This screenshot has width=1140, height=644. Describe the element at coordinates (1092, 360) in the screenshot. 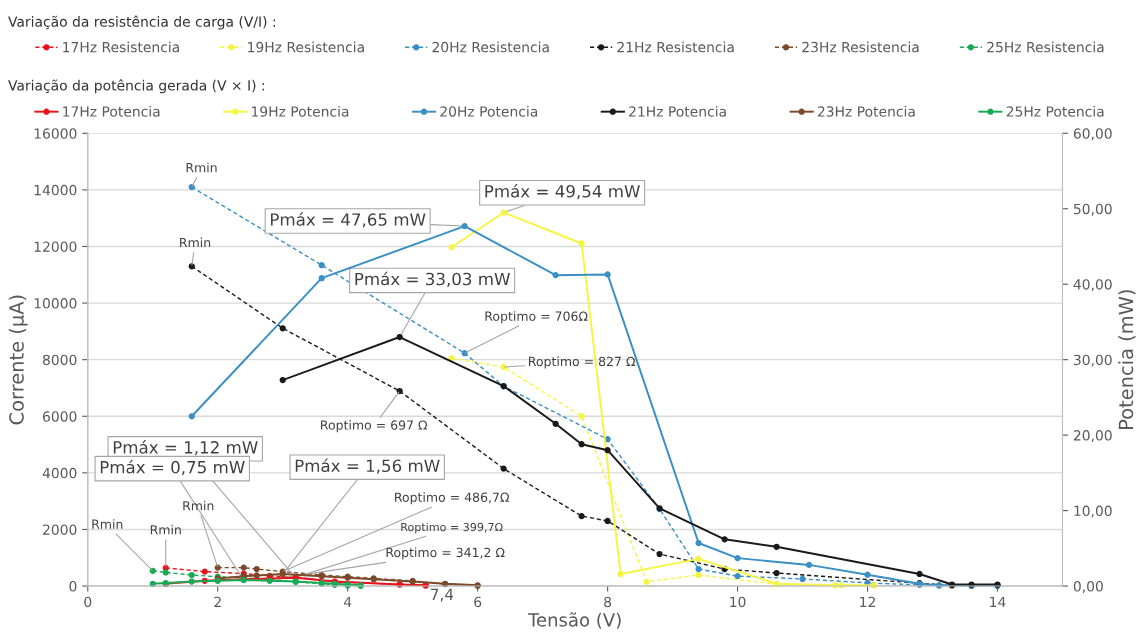

I see `y2-tick-label: 30,00` at that location.